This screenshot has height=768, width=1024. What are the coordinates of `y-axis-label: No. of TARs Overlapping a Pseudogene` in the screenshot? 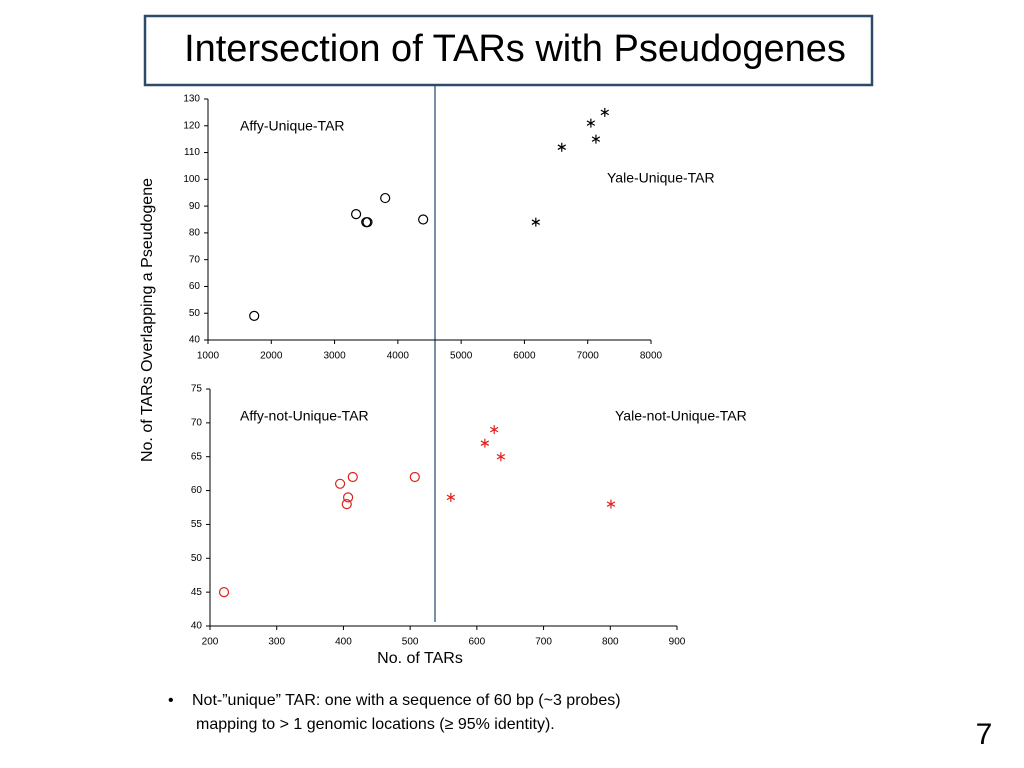 It's located at (147, 320).